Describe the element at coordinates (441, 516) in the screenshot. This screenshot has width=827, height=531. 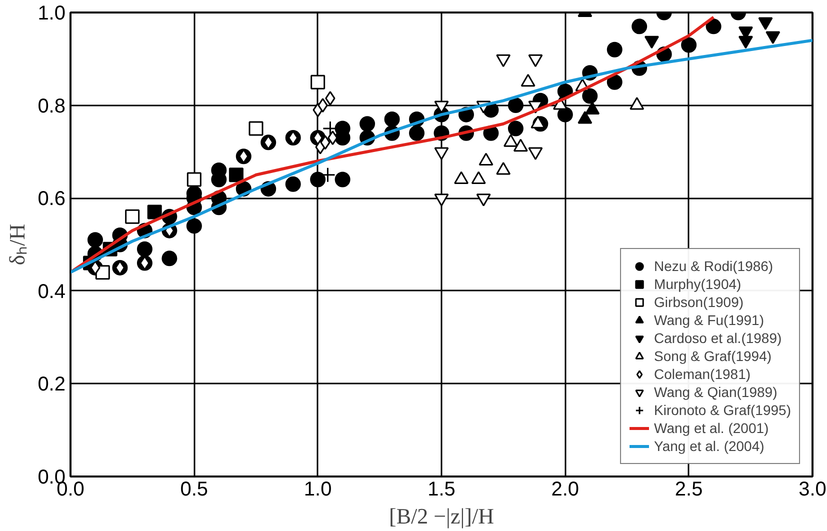
I see `x-axis-title: [B/2 −|z|]/H` at that location.